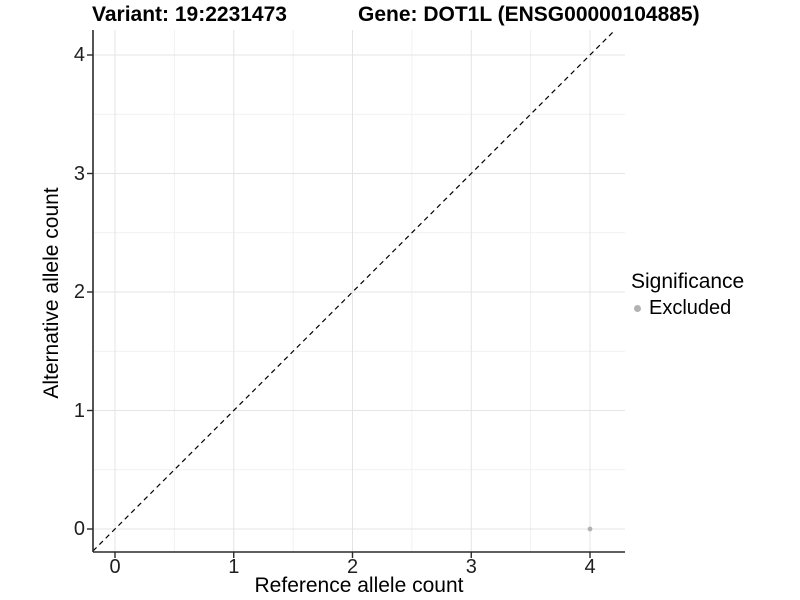 The width and height of the screenshot is (800, 600). I want to click on legend-item-label: Excluded, so click(690, 308).